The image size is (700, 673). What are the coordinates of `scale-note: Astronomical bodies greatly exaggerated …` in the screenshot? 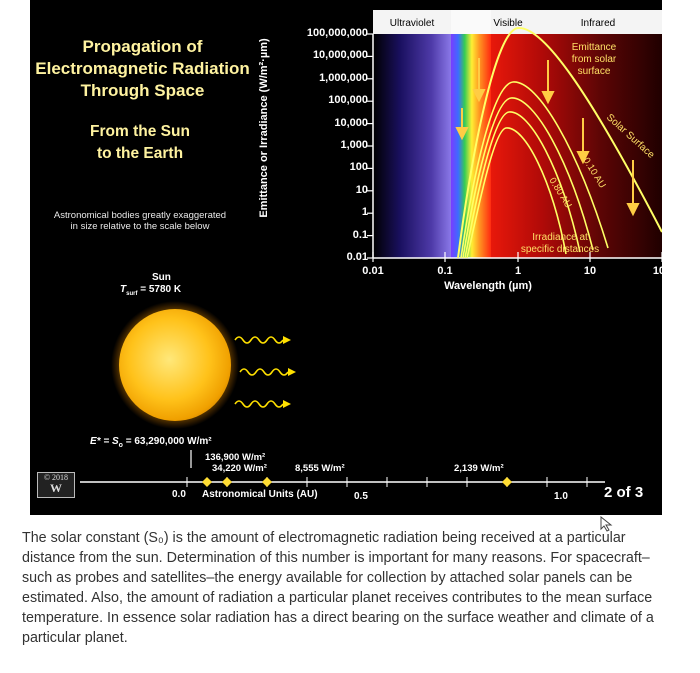 It's located at (140, 221).